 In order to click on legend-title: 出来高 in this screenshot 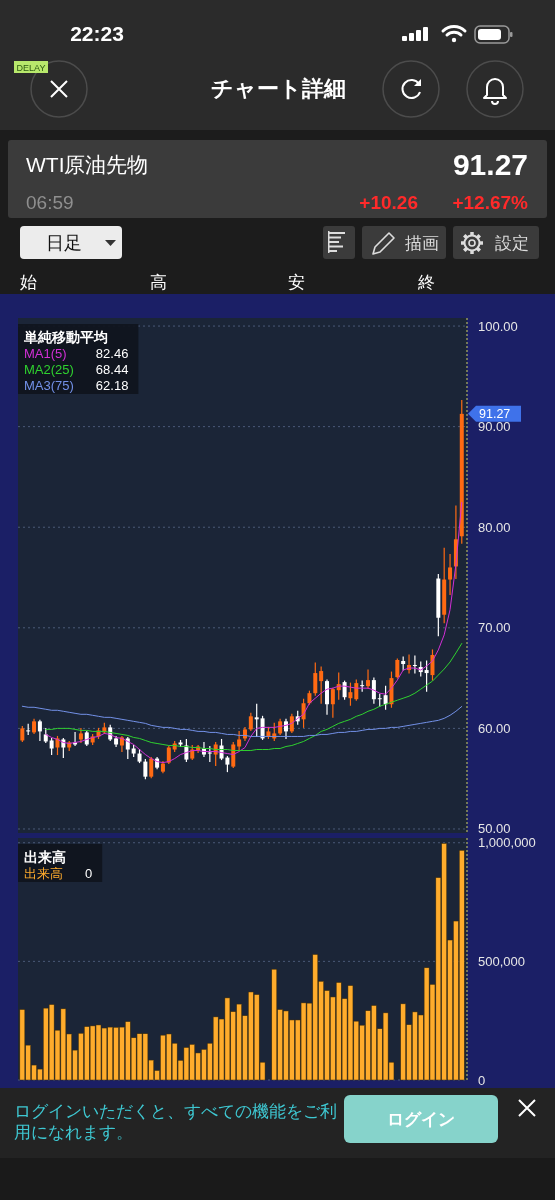, I will do `click(45, 857)`.